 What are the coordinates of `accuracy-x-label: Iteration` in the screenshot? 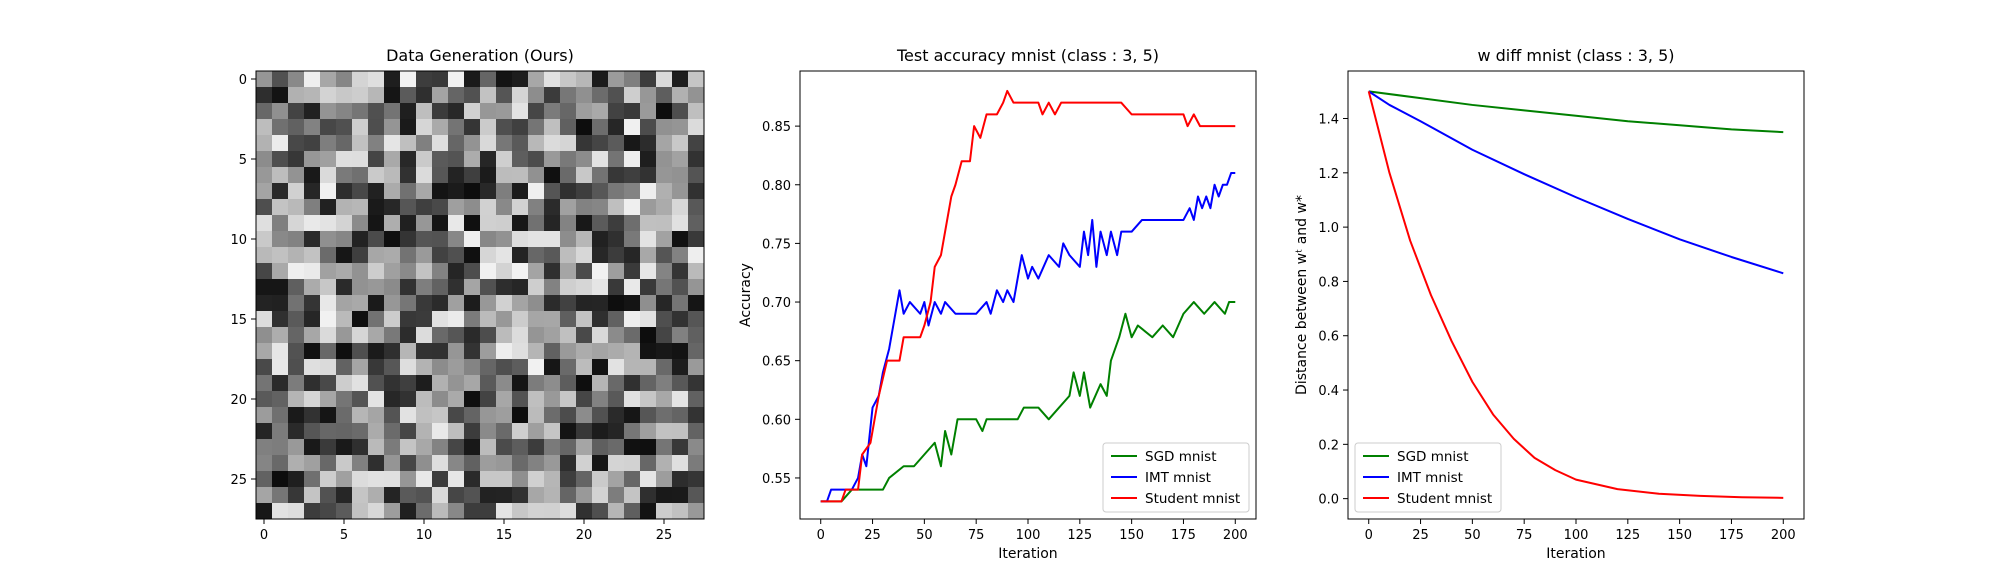 It's located at (1027, 554).